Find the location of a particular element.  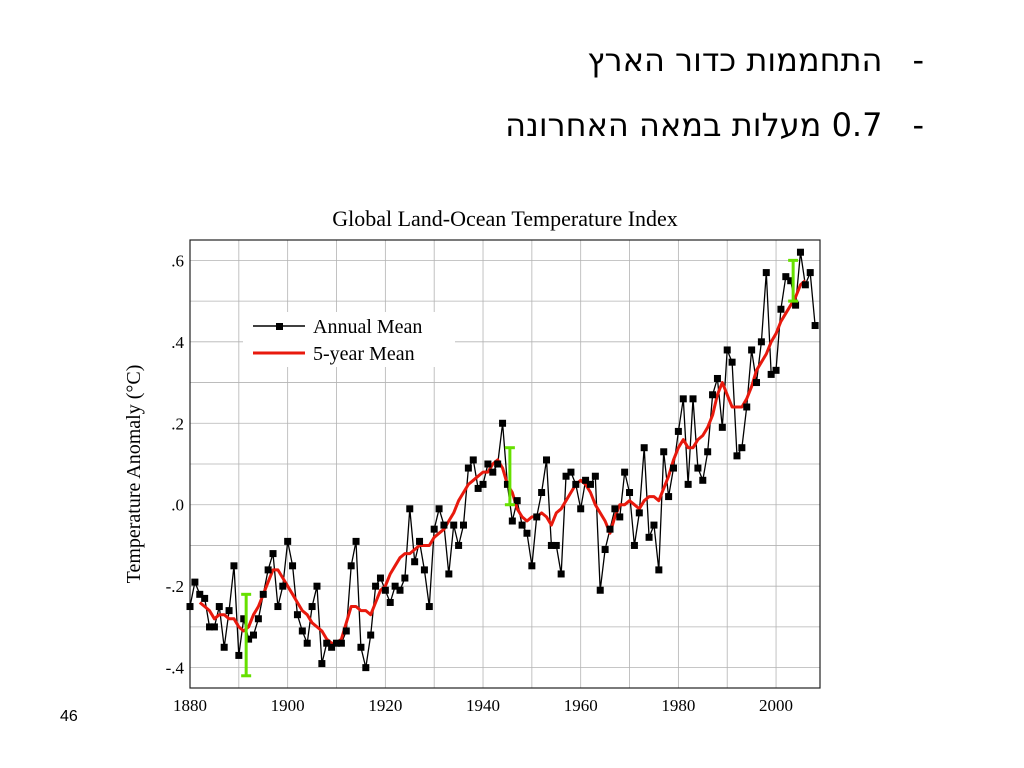

chart-title: Global Land-Ocean Temperature Index is located at coordinates (505, 218).